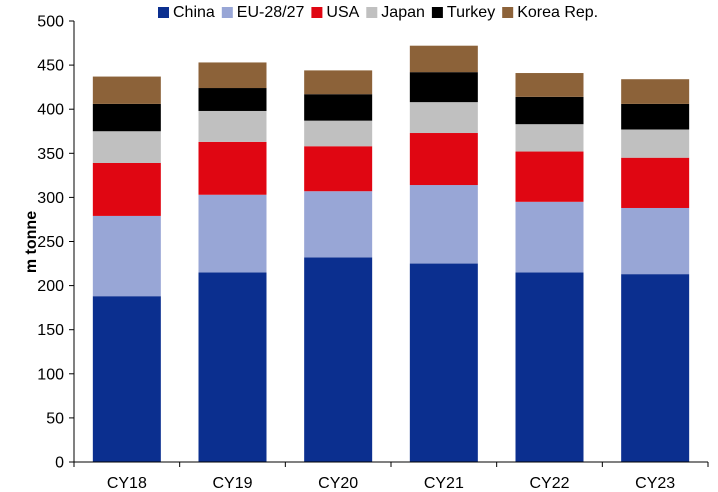  What do you see at coordinates (403, 12) in the screenshot?
I see `legend-label: Japan` at bounding box center [403, 12].